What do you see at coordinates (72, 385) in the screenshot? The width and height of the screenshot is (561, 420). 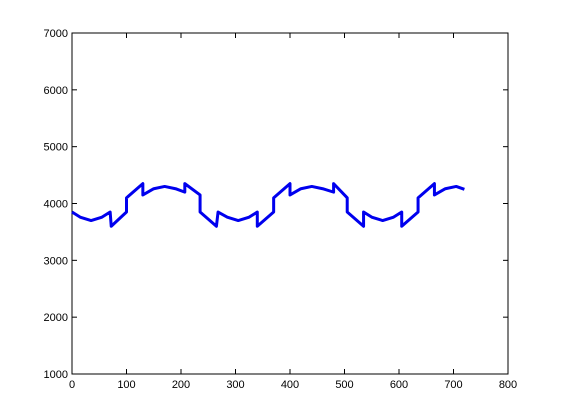 I see `x-tick-label: 0` at bounding box center [72, 385].